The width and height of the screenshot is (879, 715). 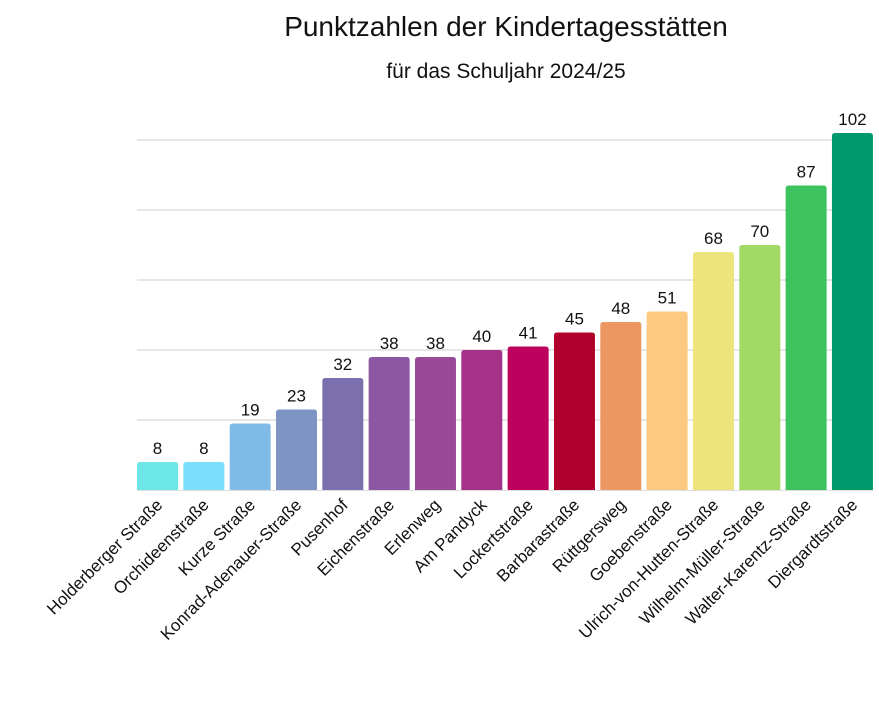 I want to click on data-label: 19, so click(x=250, y=410).